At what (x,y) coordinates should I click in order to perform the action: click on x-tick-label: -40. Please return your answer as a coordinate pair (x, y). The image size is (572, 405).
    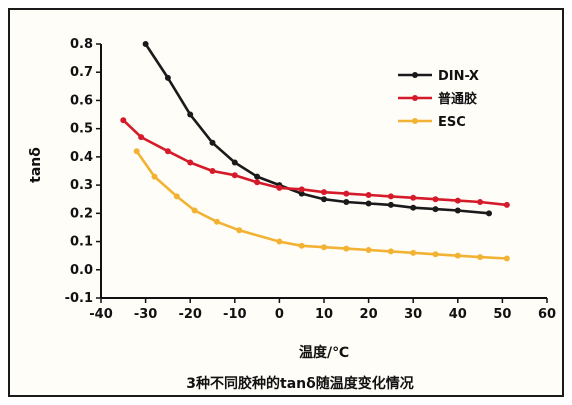
    Looking at the image, I should click on (101, 314).